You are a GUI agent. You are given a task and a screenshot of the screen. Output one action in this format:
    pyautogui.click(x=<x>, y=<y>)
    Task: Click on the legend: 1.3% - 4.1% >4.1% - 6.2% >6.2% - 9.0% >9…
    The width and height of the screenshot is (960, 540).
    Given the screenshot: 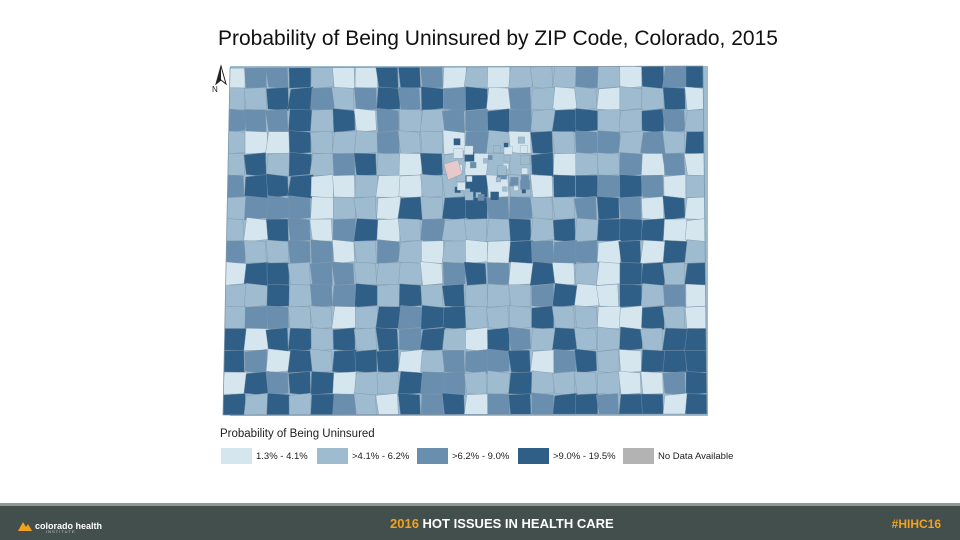 What is the action you would take?
    pyautogui.click(x=481, y=456)
    